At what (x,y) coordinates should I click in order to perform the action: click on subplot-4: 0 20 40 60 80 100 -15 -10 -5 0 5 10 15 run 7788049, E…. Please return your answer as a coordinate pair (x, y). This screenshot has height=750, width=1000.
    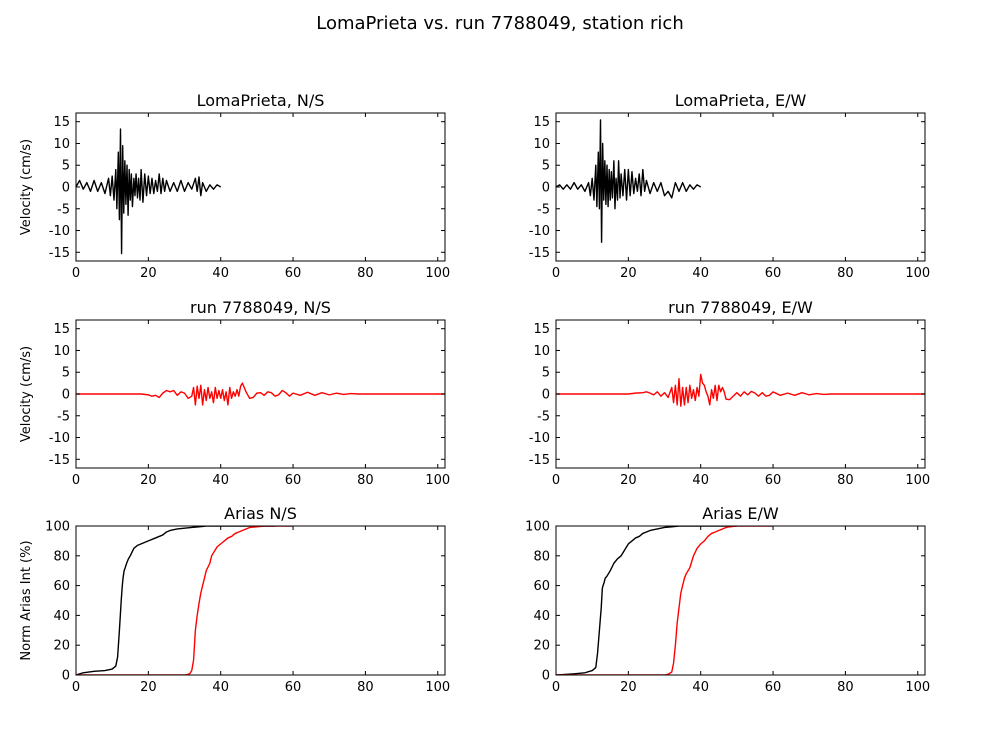
    Looking at the image, I should click on (729, 393).